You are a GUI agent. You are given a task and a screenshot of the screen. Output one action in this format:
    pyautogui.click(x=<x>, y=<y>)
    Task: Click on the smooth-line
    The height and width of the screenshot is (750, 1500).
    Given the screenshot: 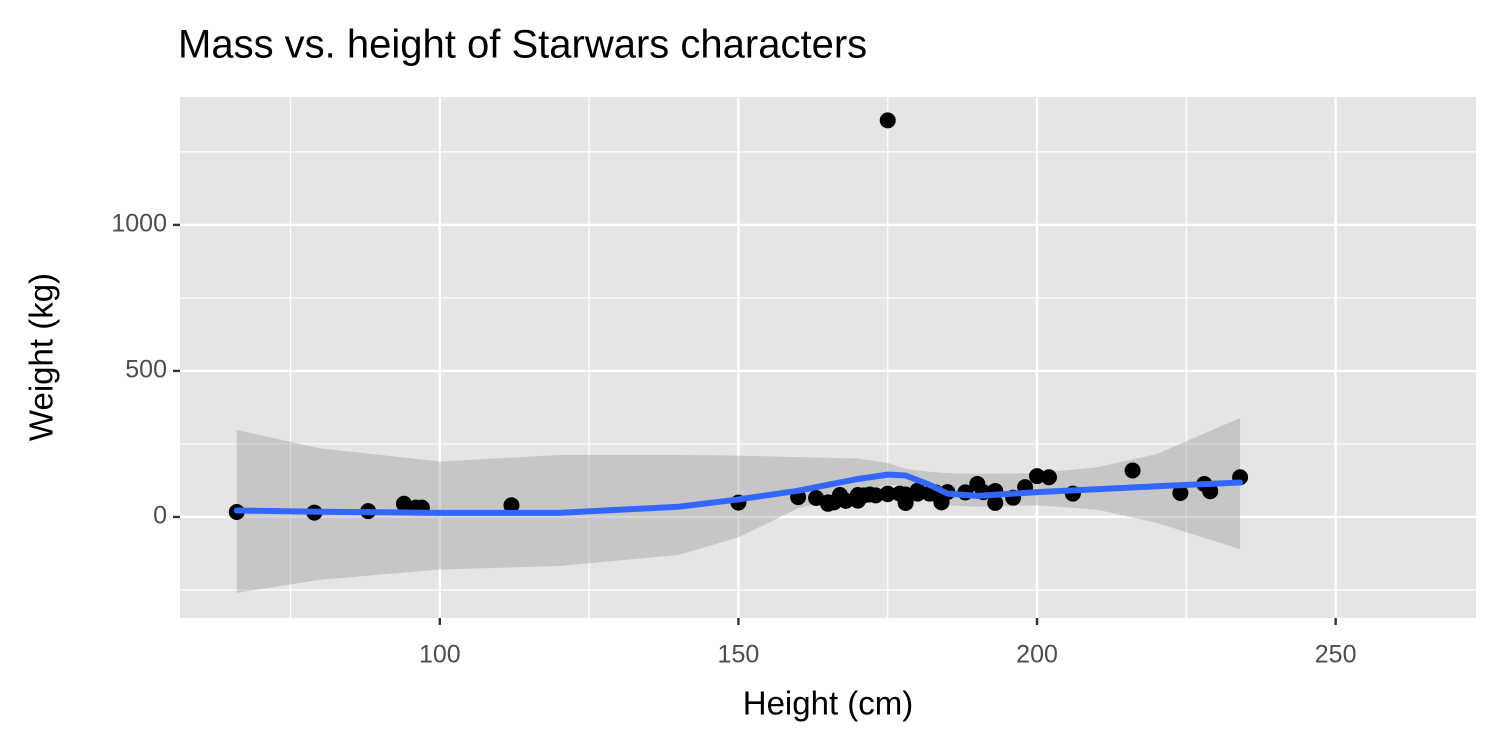 What is the action you would take?
    pyautogui.click(x=738, y=493)
    